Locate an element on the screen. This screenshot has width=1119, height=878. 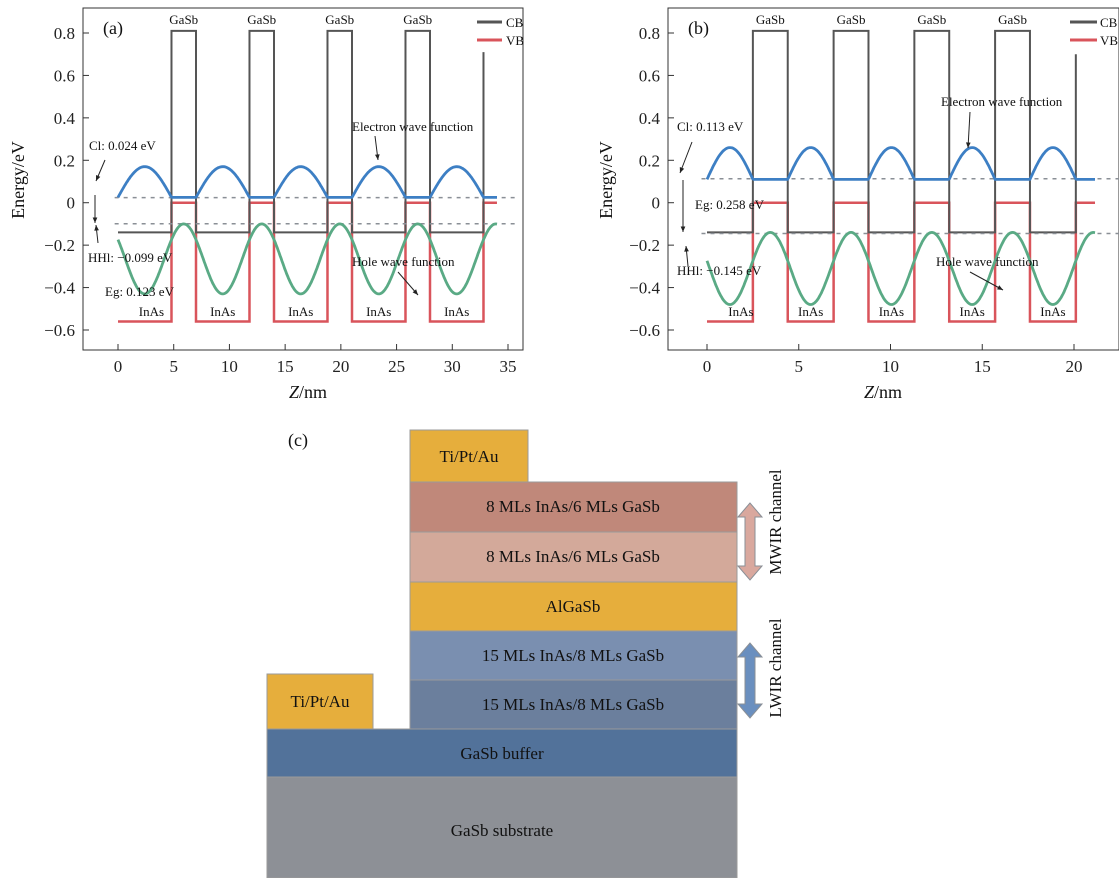
gasb-label-a-1: GaSb is located at coordinates (261, 19).